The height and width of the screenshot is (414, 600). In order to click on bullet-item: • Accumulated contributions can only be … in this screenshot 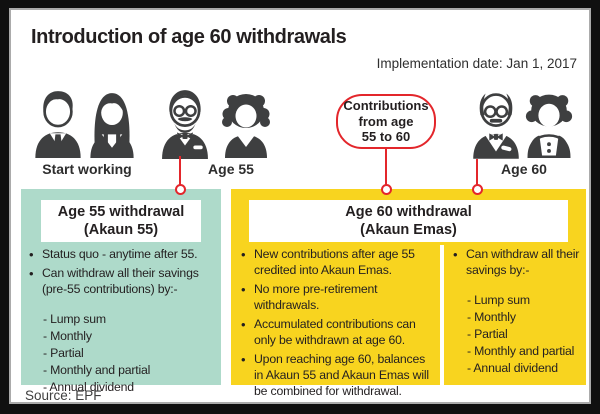, I will do `click(338, 333)`.